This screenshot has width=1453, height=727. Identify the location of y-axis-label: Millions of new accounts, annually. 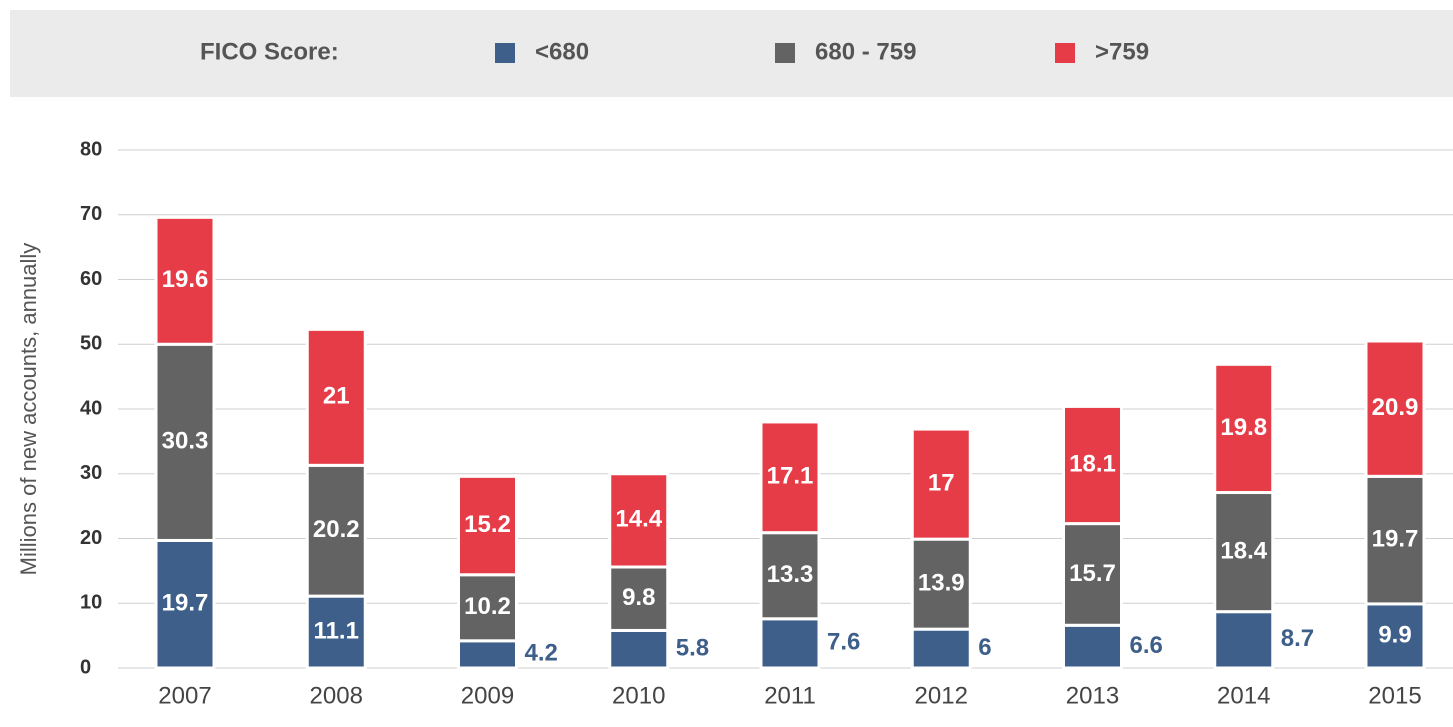
(28, 409).